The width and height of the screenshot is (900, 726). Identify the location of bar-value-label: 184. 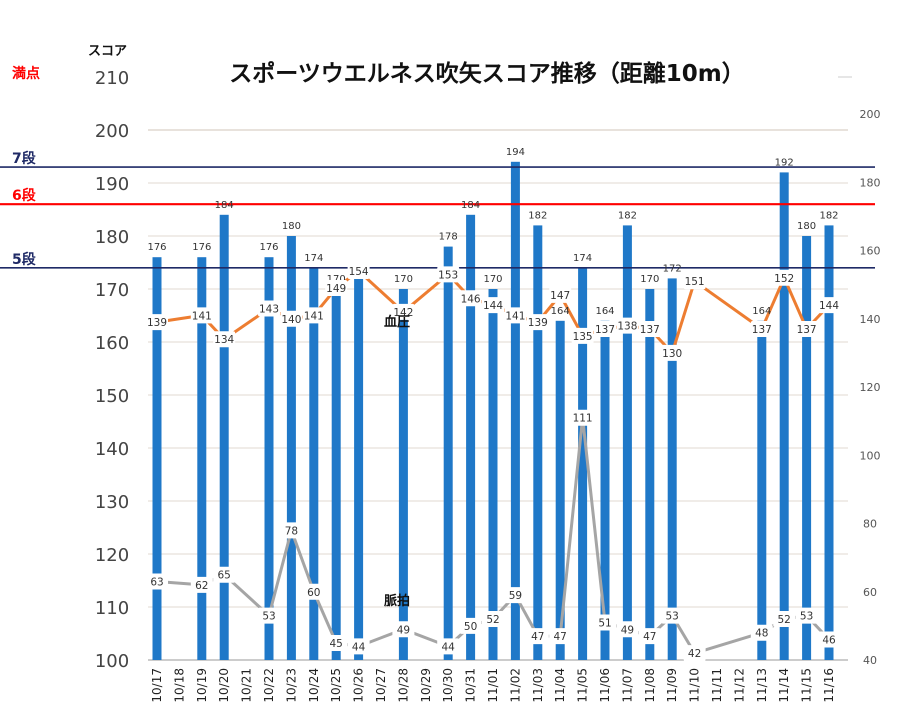
(470, 205).